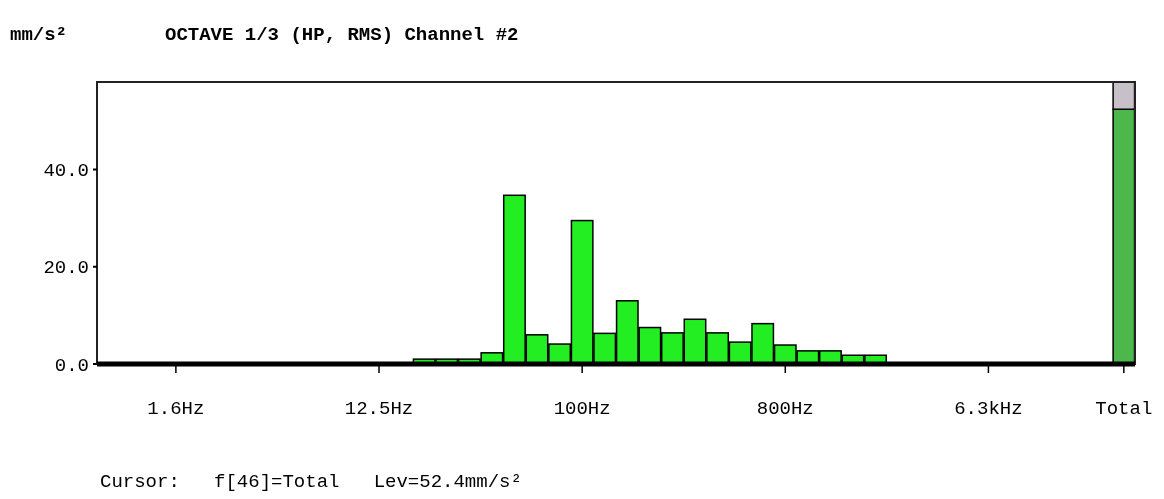  What do you see at coordinates (988, 409) in the screenshot?
I see `x-tick-label: 6.3kHz` at bounding box center [988, 409].